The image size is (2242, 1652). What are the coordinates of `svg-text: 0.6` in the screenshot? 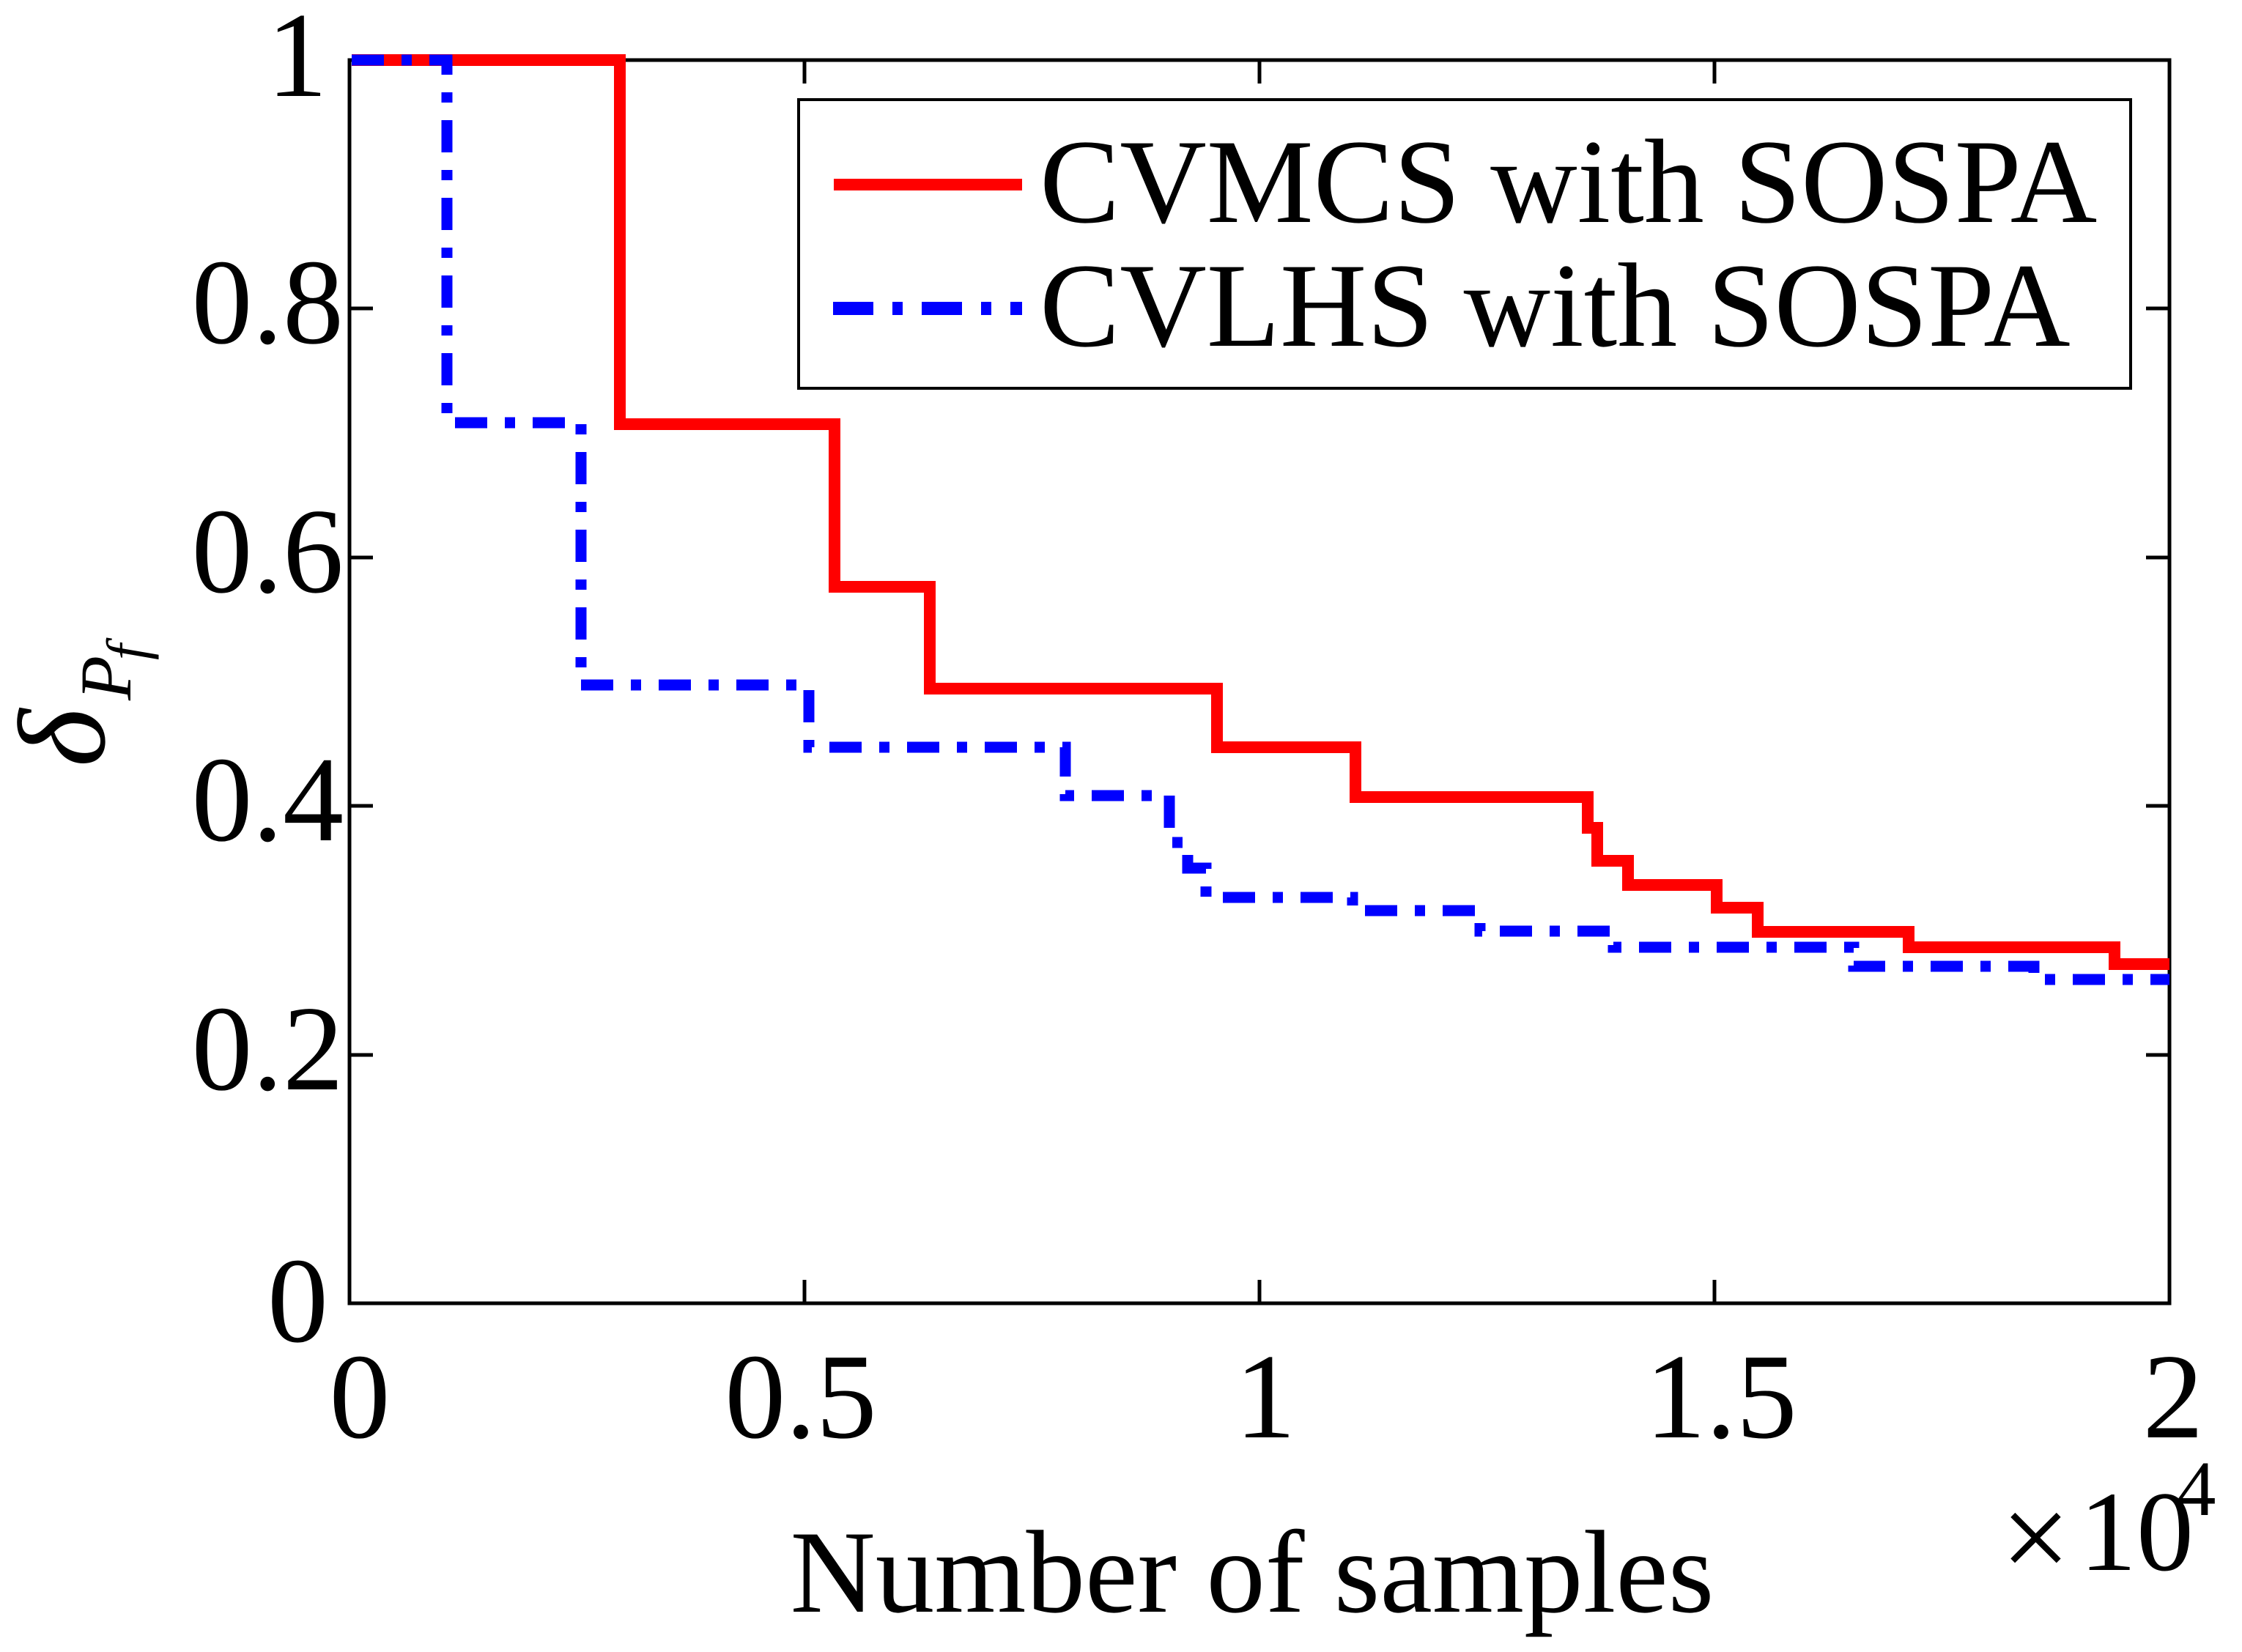 It's located at (268, 551).